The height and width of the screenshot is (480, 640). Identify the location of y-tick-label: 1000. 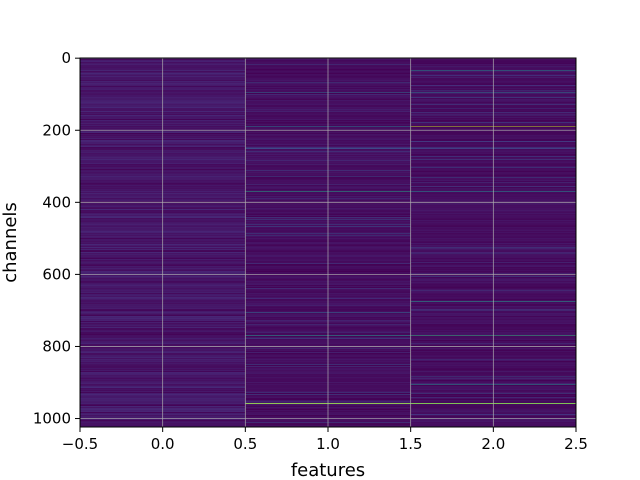
(52, 419).